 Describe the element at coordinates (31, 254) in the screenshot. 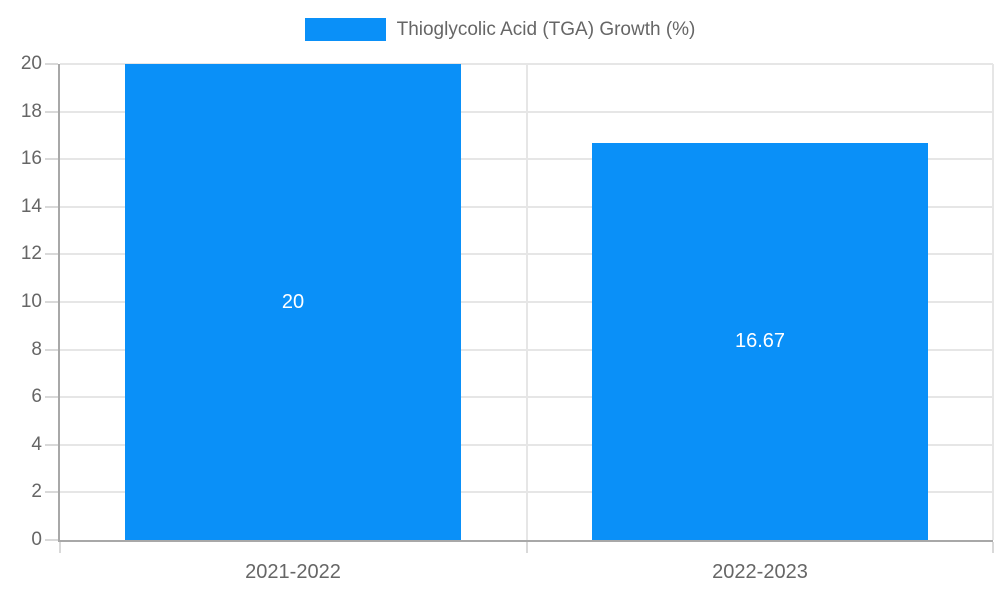

I see `y-tick-label: 12` at that location.